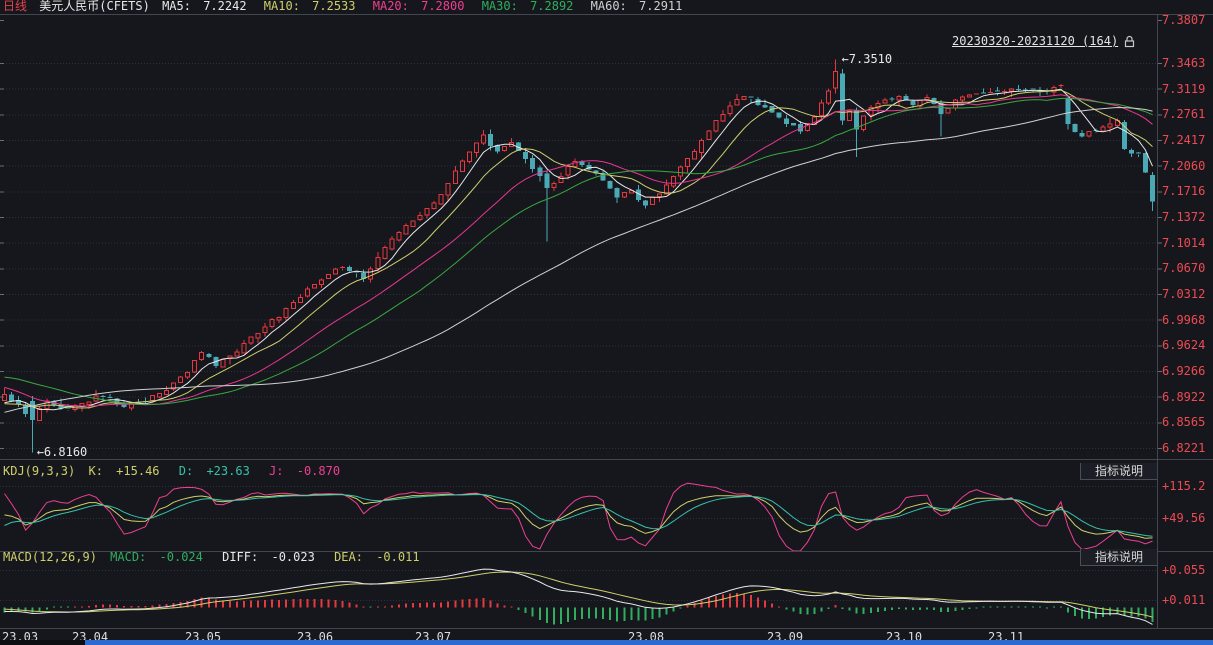 This screenshot has width=1213, height=645. What do you see at coordinates (50, 557) in the screenshot?
I see `macd-title: MACD(12,26,9)` at bounding box center [50, 557].